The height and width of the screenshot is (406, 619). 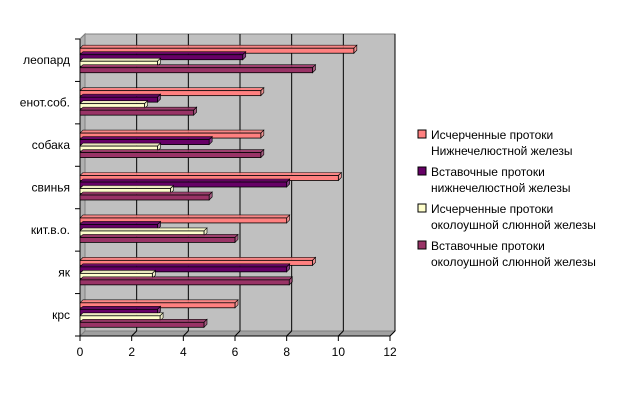 What do you see at coordinates (51, 188) in the screenshot?
I see `y-tick-label: свинья` at bounding box center [51, 188].